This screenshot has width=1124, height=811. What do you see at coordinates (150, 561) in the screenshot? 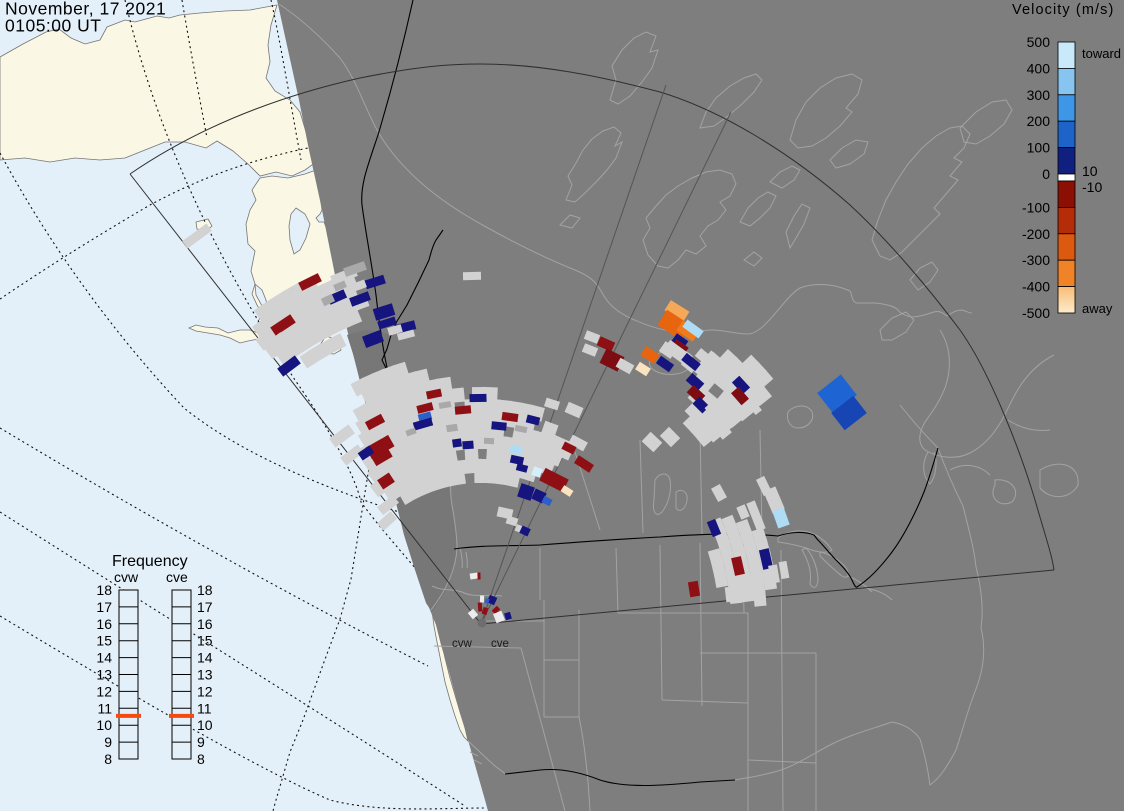
I see `svg-text: Frequency` at bounding box center [150, 561].